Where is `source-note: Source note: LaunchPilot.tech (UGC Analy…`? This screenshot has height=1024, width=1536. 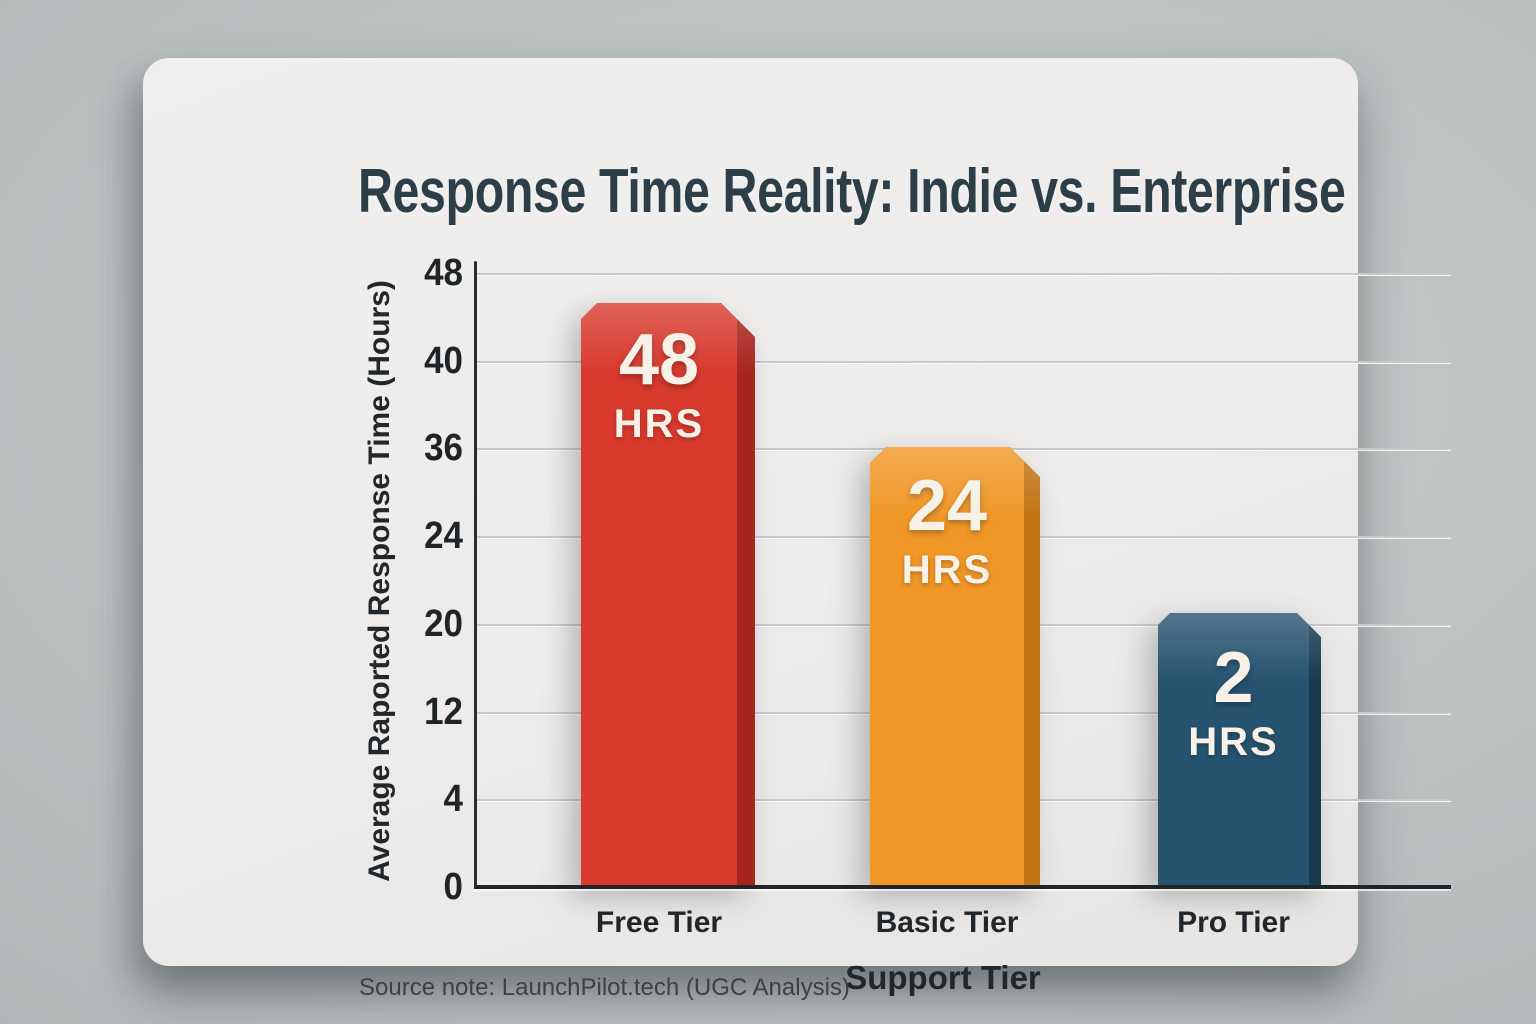 source-note: Source note: LaunchPilot.tech (UGC Analy… is located at coordinates (604, 987).